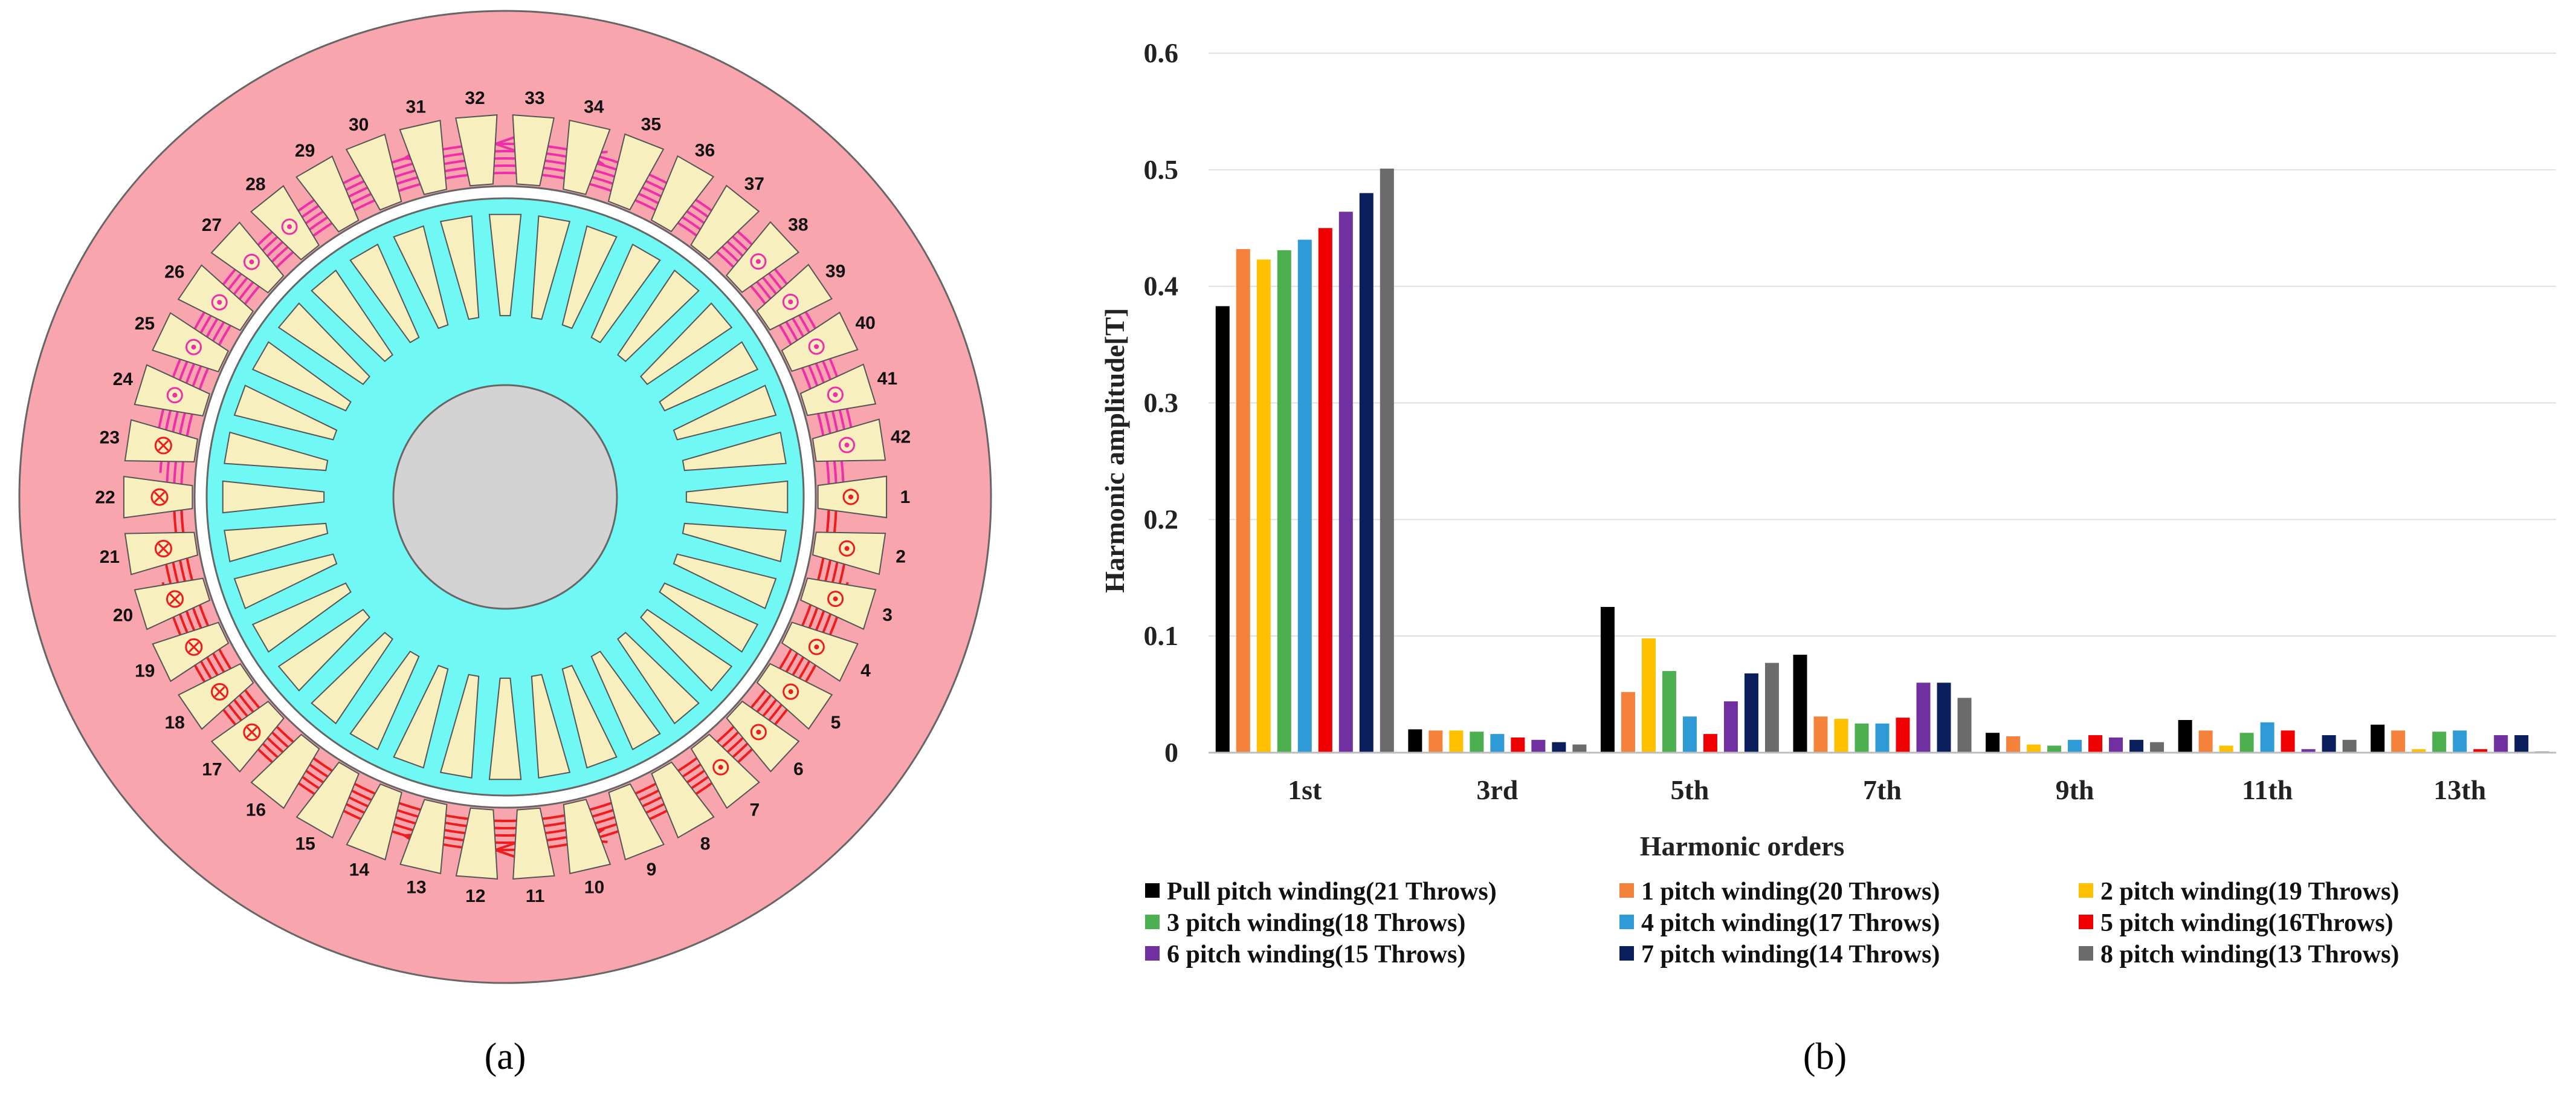  I want to click on y-tick-label: 0.3, so click(1161, 403).